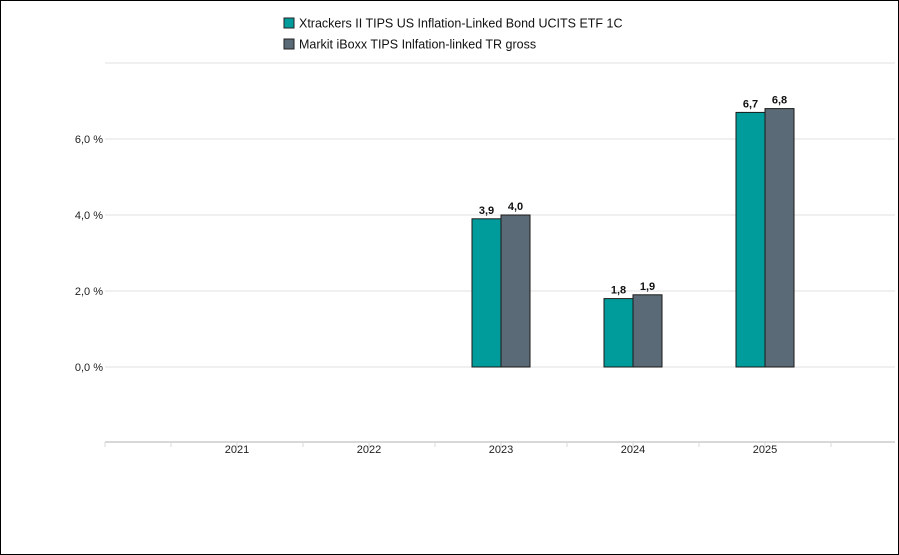  Describe the element at coordinates (237, 450) in the screenshot. I see `x-tick-label-2021: 2021` at that location.